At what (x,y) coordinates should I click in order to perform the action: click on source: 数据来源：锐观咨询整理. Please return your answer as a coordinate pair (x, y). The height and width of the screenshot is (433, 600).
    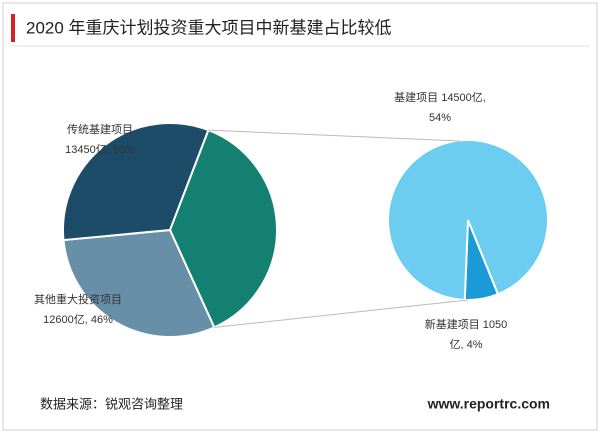
    Looking at the image, I should click on (111, 403).